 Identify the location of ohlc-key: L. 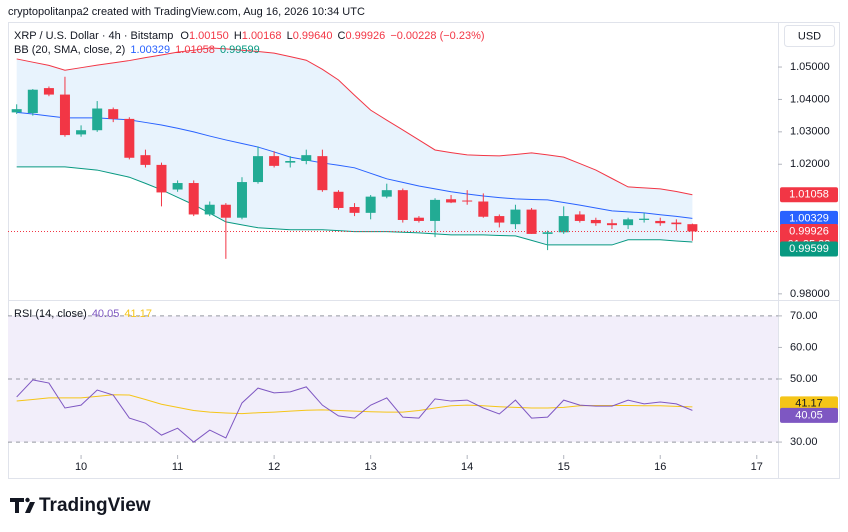
(290, 36).